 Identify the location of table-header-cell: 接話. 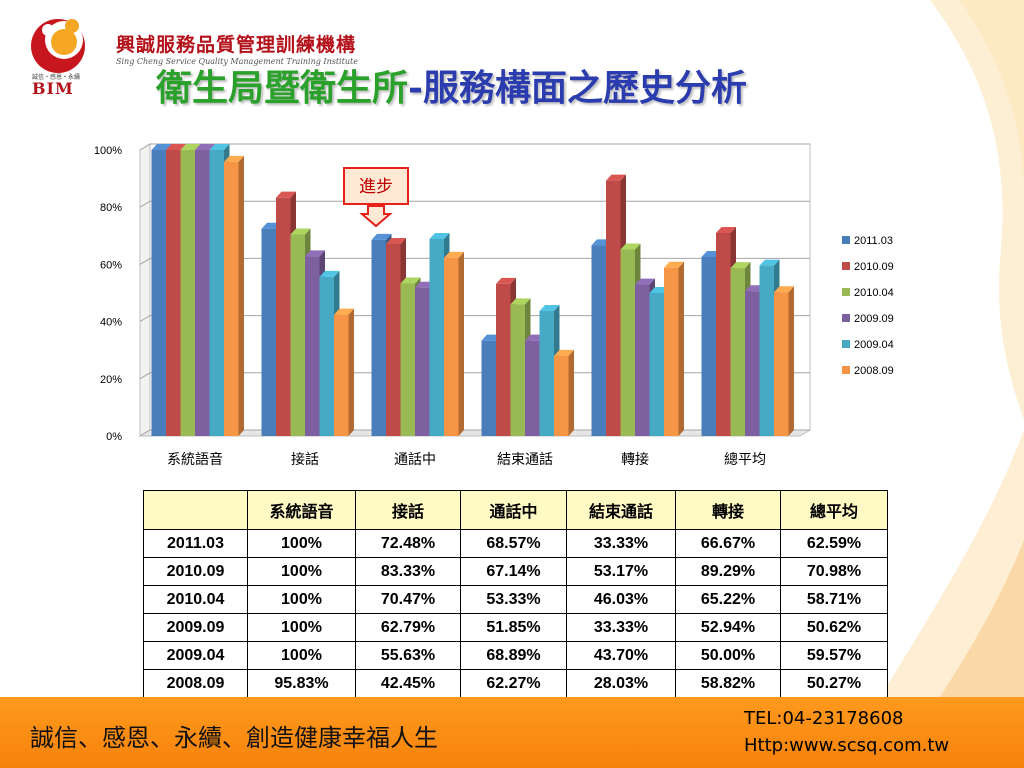
(408, 510).